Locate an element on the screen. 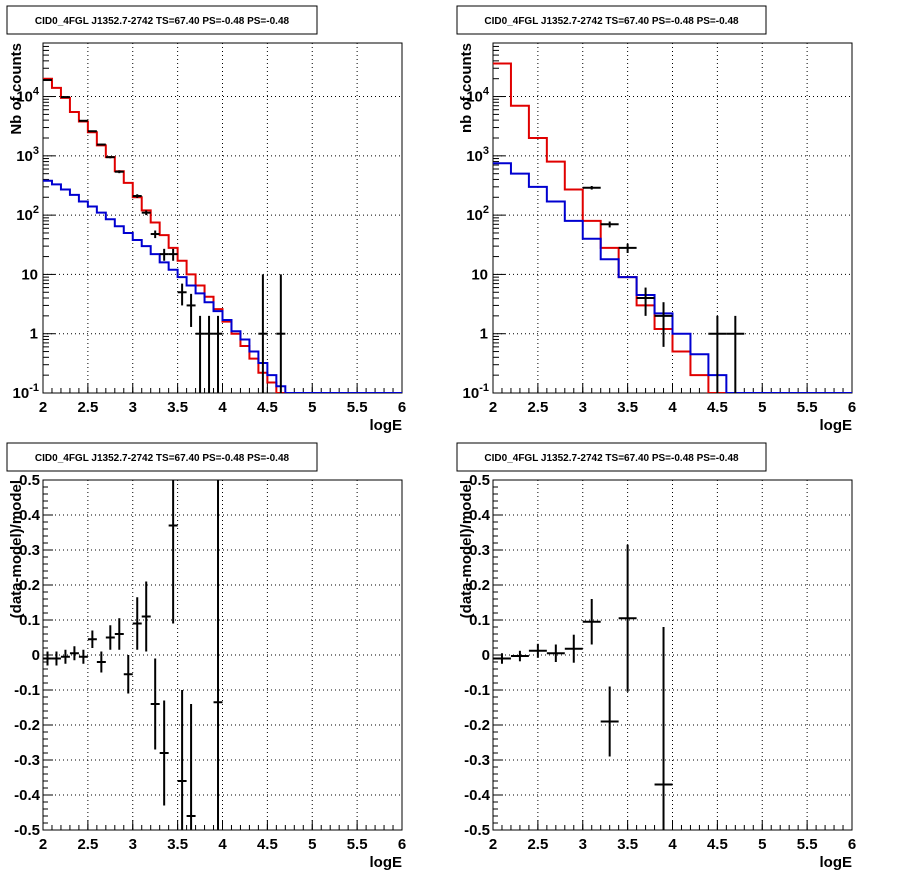  y-axis-title: nb of counts is located at coordinates (466, 88).